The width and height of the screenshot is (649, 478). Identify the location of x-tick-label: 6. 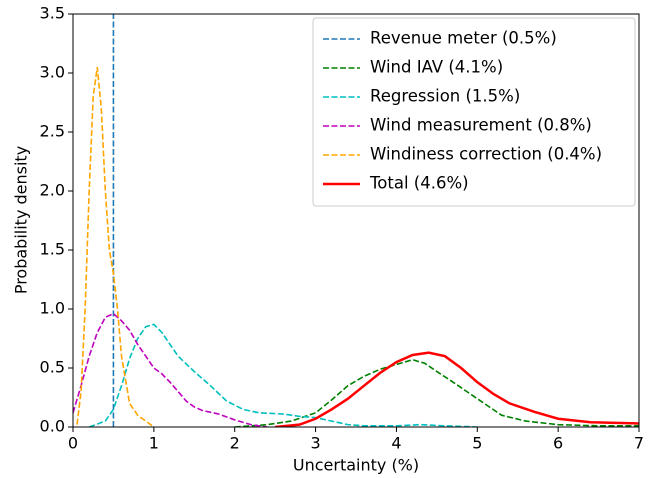
(558, 443).